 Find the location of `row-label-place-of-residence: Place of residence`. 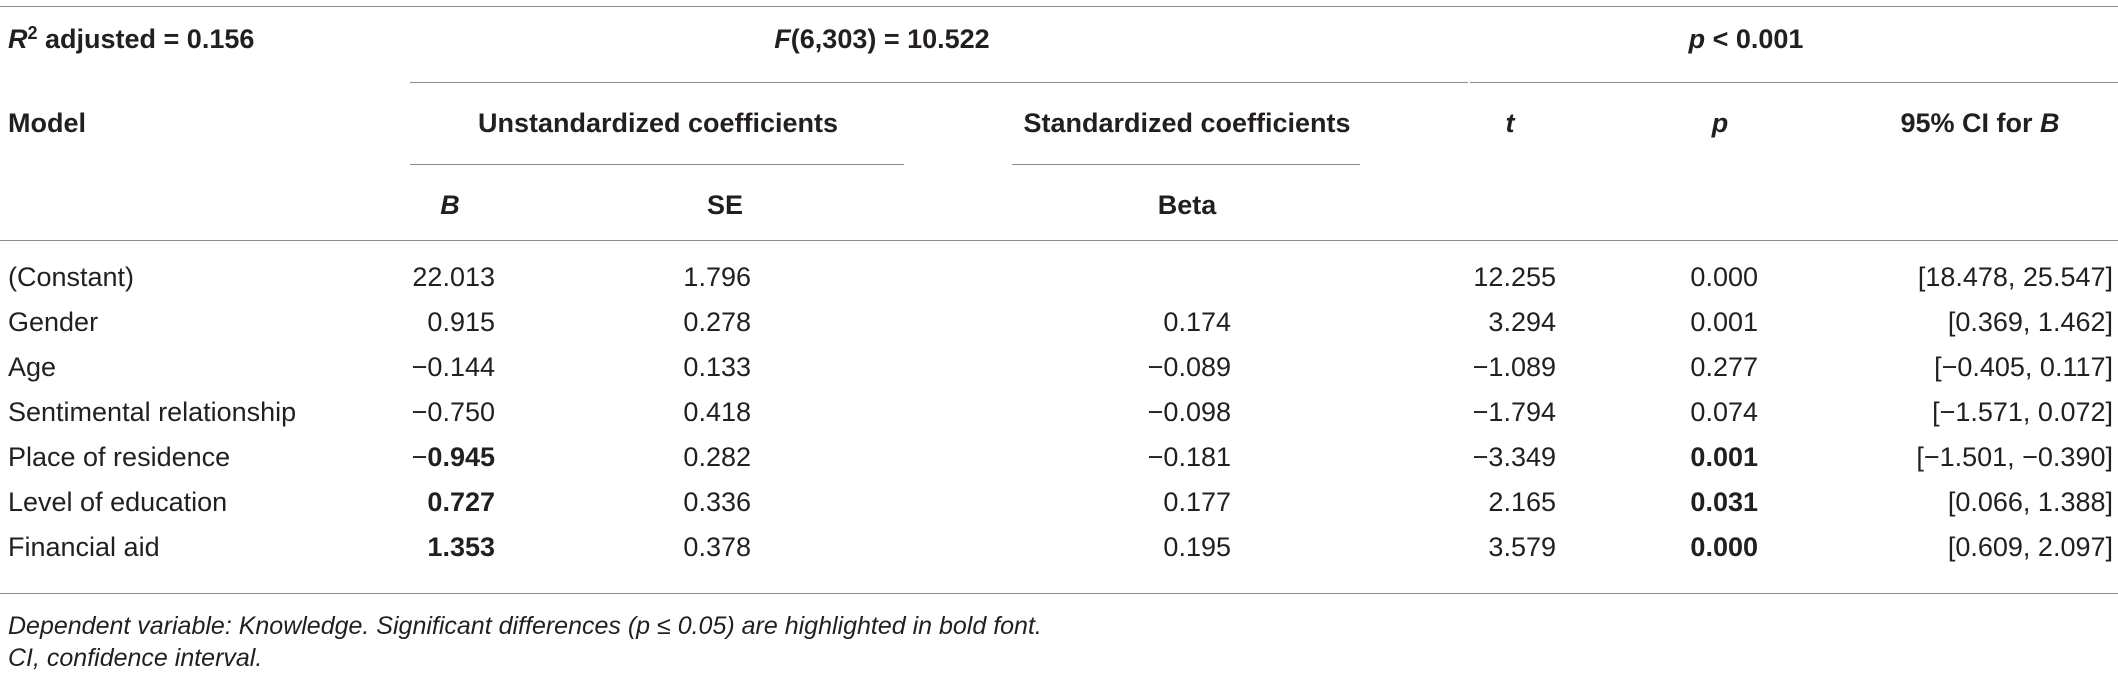

row-label-place-of-residence: Place of residence is located at coordinates (119, 457).